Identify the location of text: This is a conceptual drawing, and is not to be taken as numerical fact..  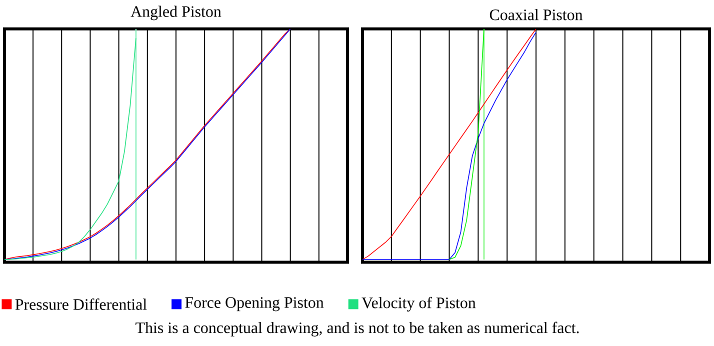
(357, 329).